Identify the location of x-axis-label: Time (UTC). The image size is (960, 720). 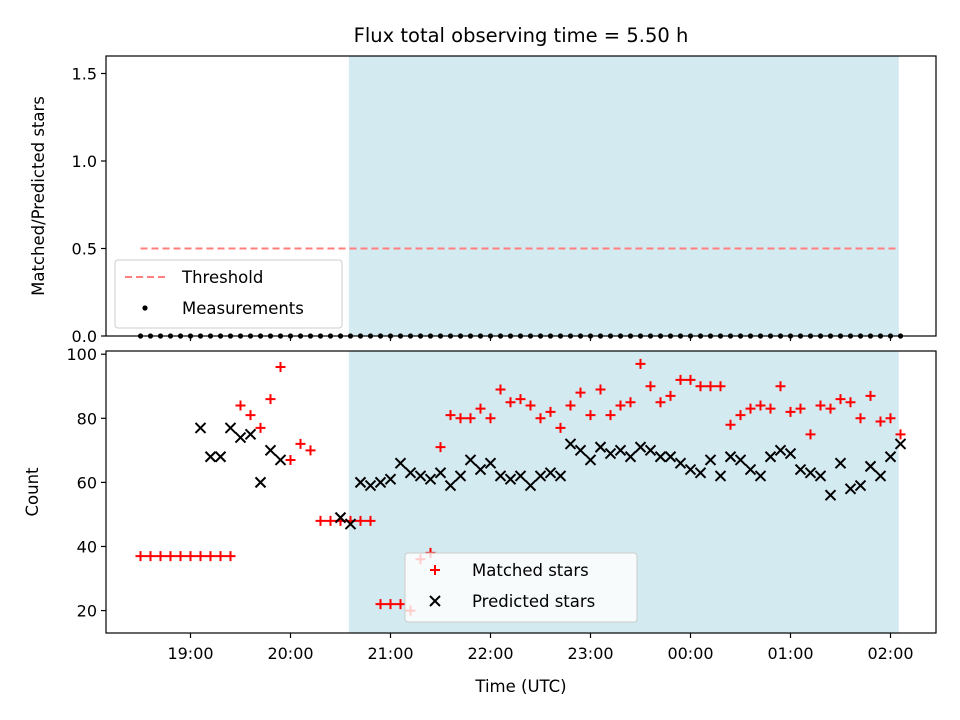
(520, 686).